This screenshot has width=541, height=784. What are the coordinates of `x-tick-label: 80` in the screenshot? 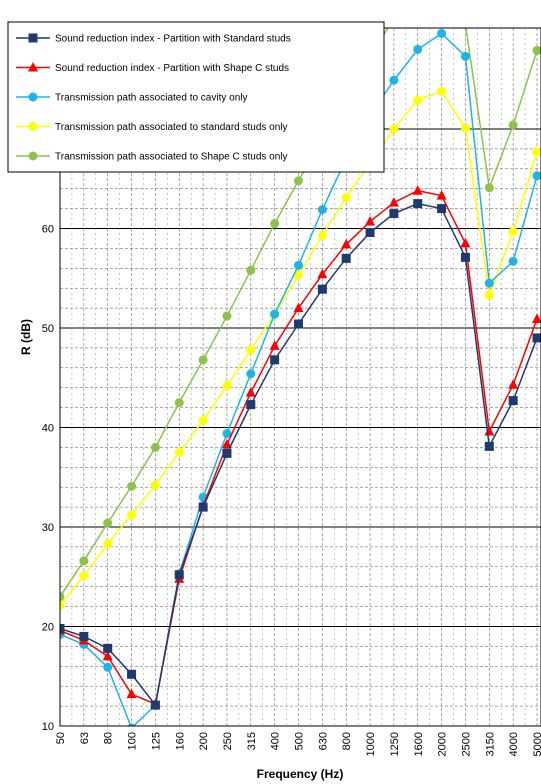 It's located at (109, 738).